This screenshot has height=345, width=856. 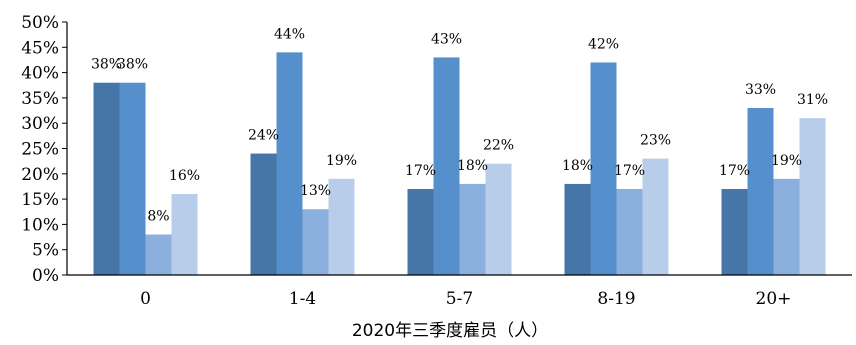 What do you see at coordinates (40, 23) in the screenshot?
I see `y-tick-label: 50%` at bounding box center [40, 23].